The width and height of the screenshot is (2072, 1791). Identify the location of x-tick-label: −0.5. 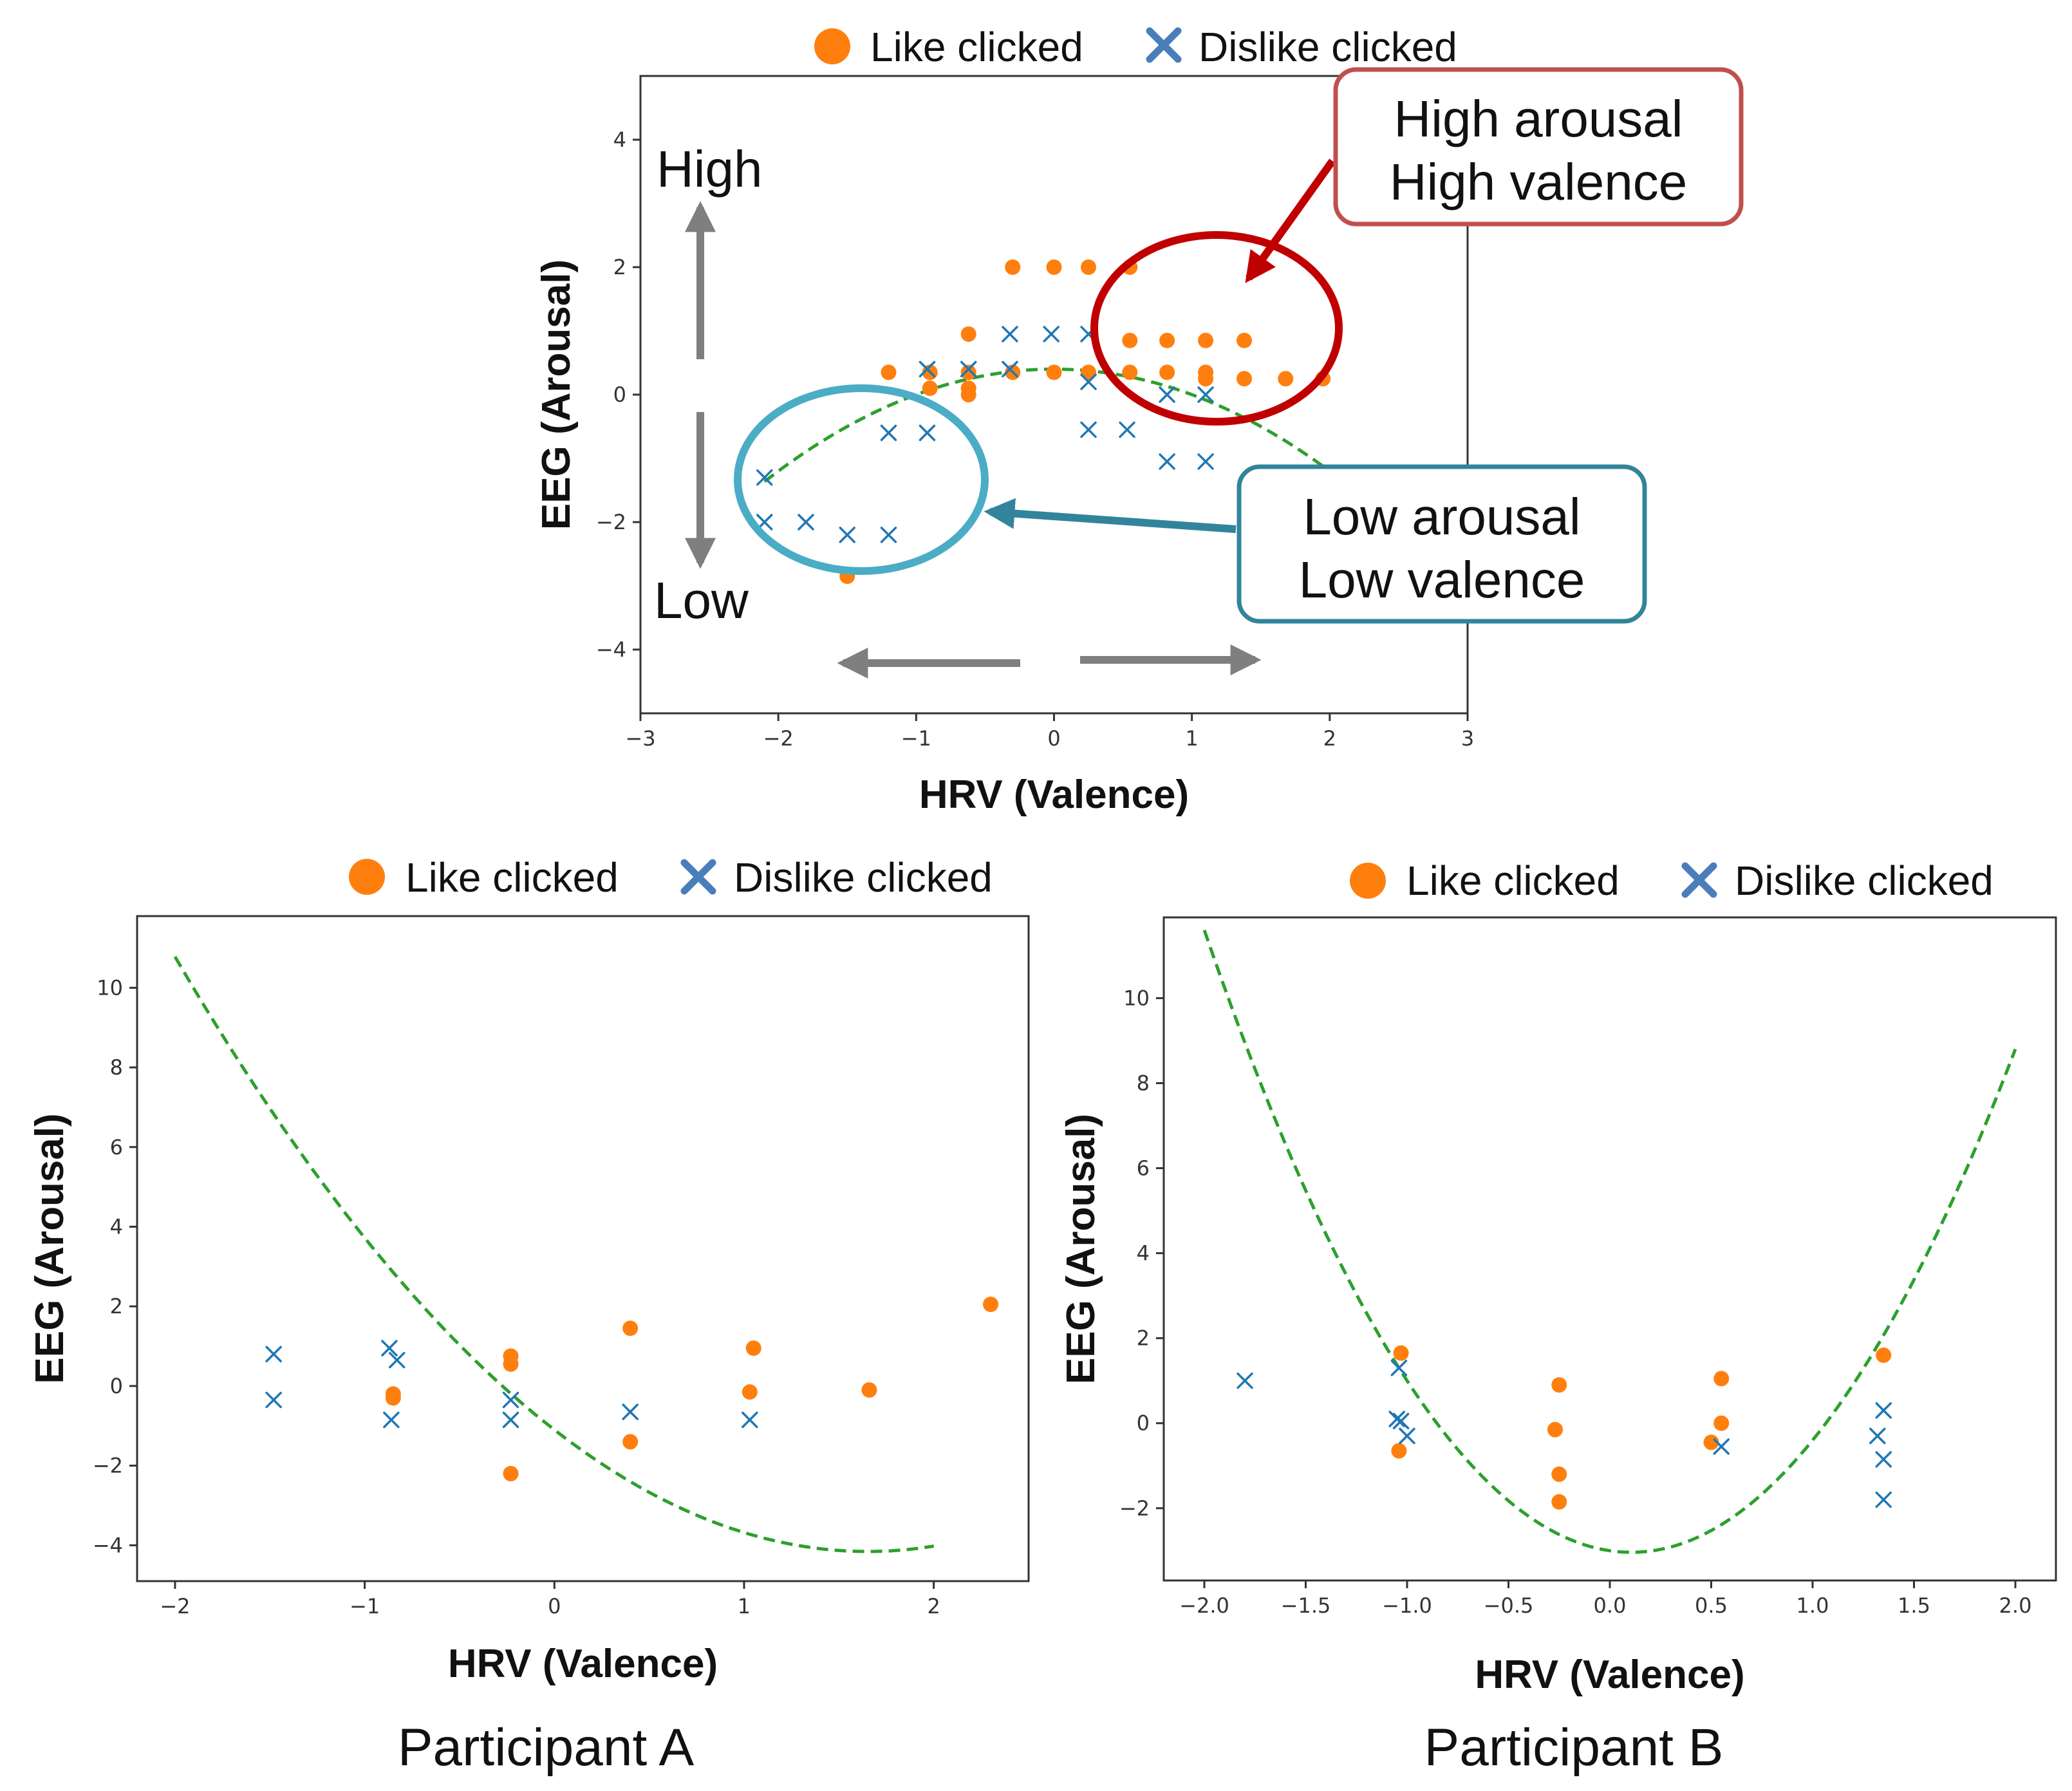
(1509, 1605).